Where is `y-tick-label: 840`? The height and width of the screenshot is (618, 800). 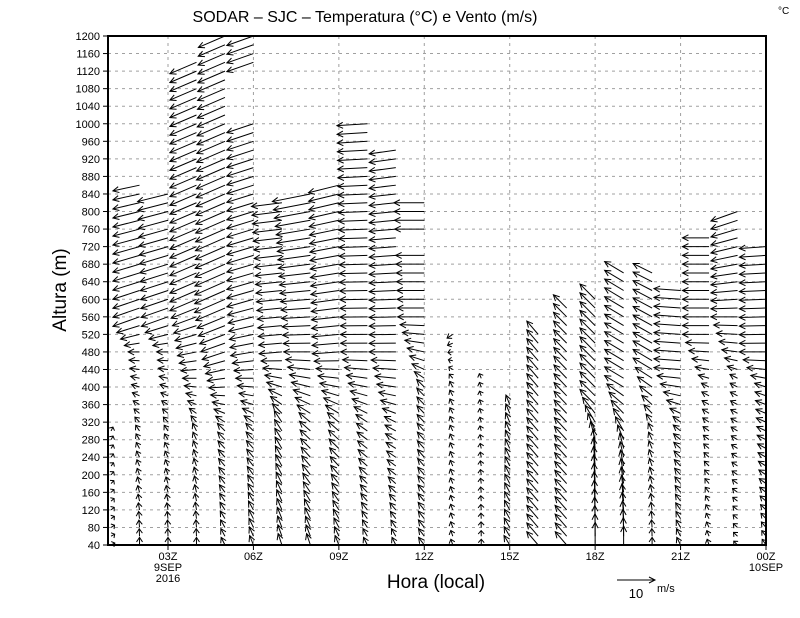 y-tick-label: 840 is located at coordinates (91, 195).